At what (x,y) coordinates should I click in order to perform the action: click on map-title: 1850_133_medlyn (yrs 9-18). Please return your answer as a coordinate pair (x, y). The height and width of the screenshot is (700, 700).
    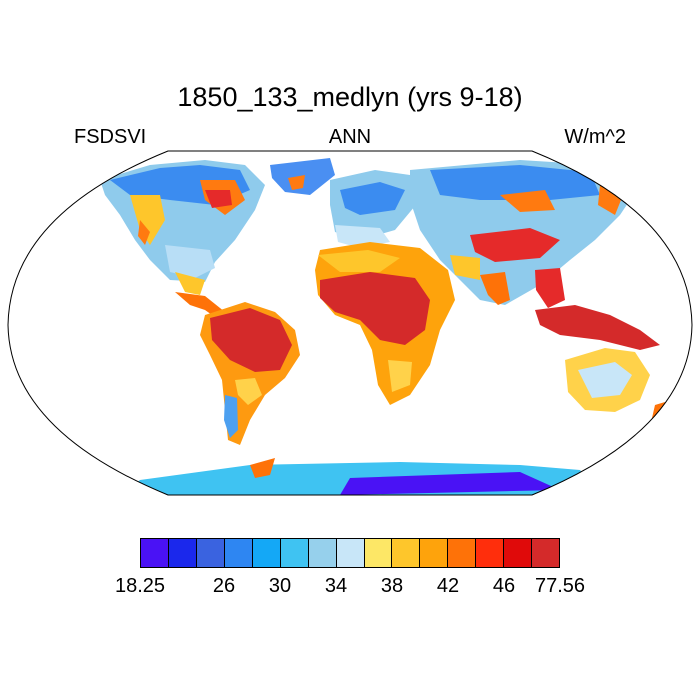
    Looking at the image, I should click on (350, 97).